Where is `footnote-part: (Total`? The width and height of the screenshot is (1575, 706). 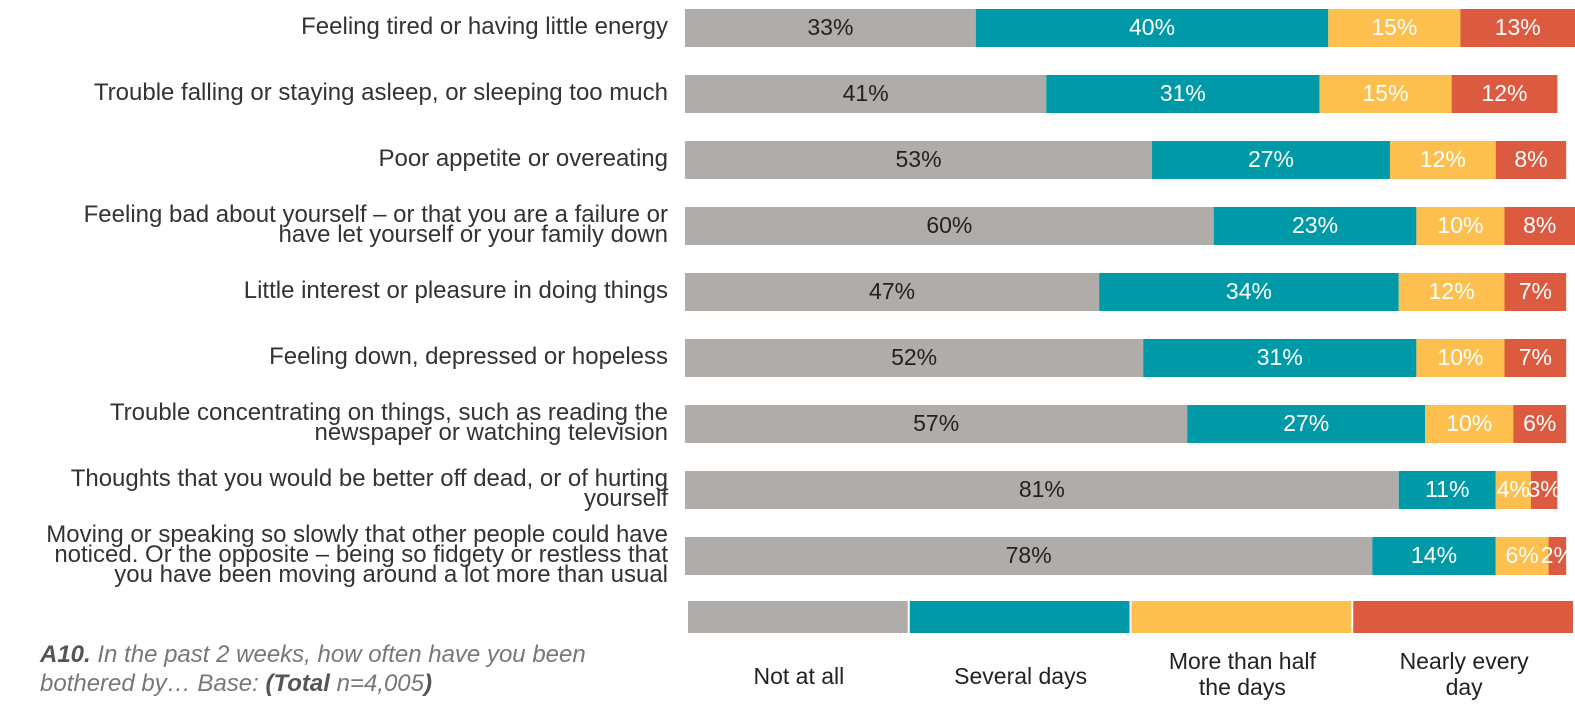 footnote-part: (Total is located at coordinates (297, 683).